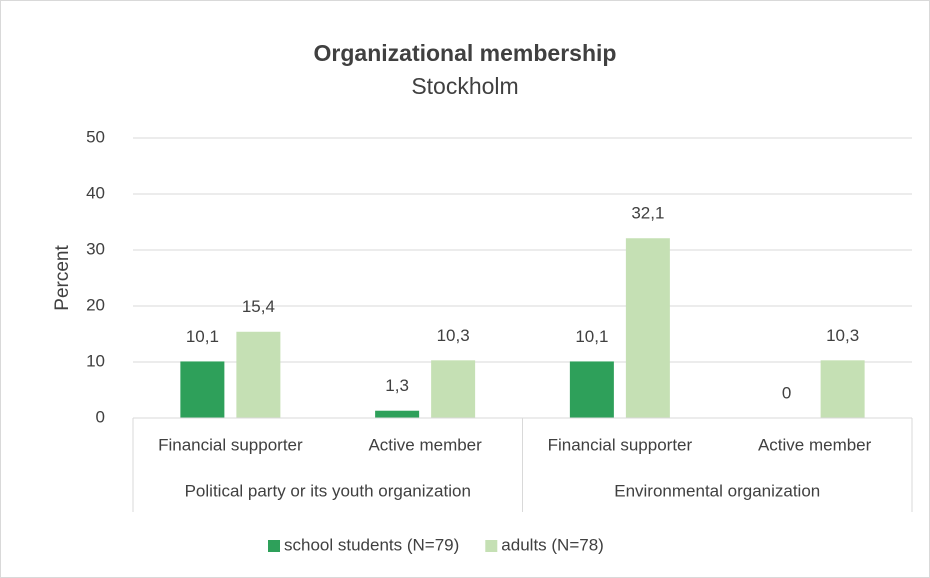 The height and width of the screenshot is (578, 930). Describe the element at coordinates (786, 392) in the screenshot. I see `data-label: 0` at that location.